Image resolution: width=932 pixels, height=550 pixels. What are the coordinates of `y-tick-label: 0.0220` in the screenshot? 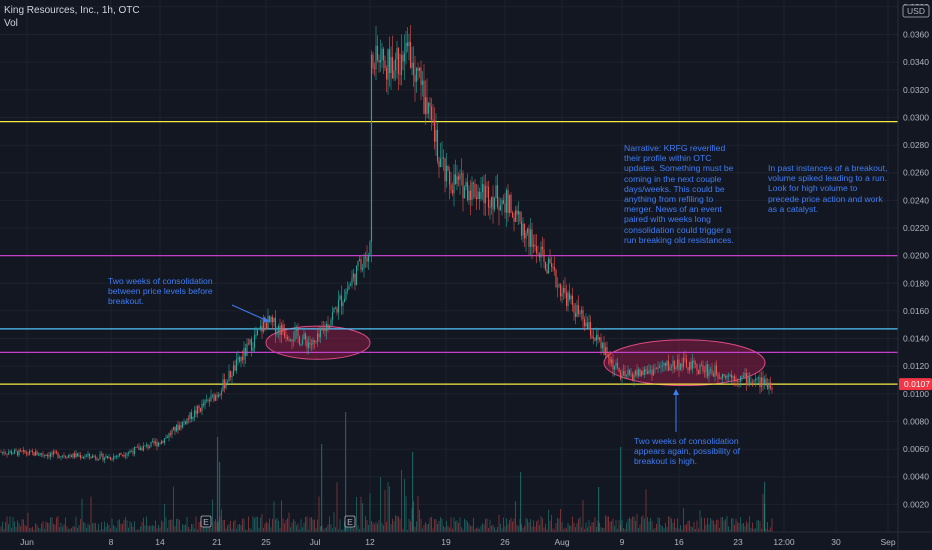 It's located at (916, 228).